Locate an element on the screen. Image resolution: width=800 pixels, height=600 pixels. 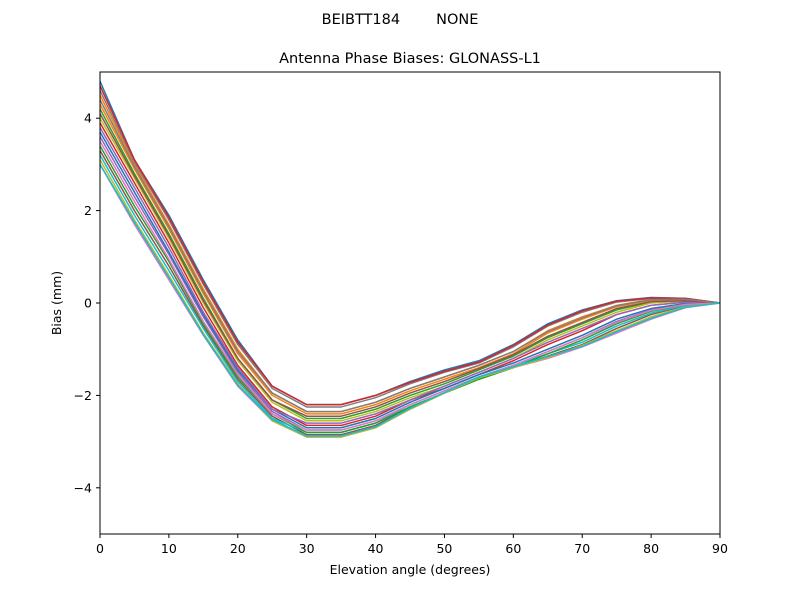
x-tick-label: 40 is located at coordinates (376, 548).